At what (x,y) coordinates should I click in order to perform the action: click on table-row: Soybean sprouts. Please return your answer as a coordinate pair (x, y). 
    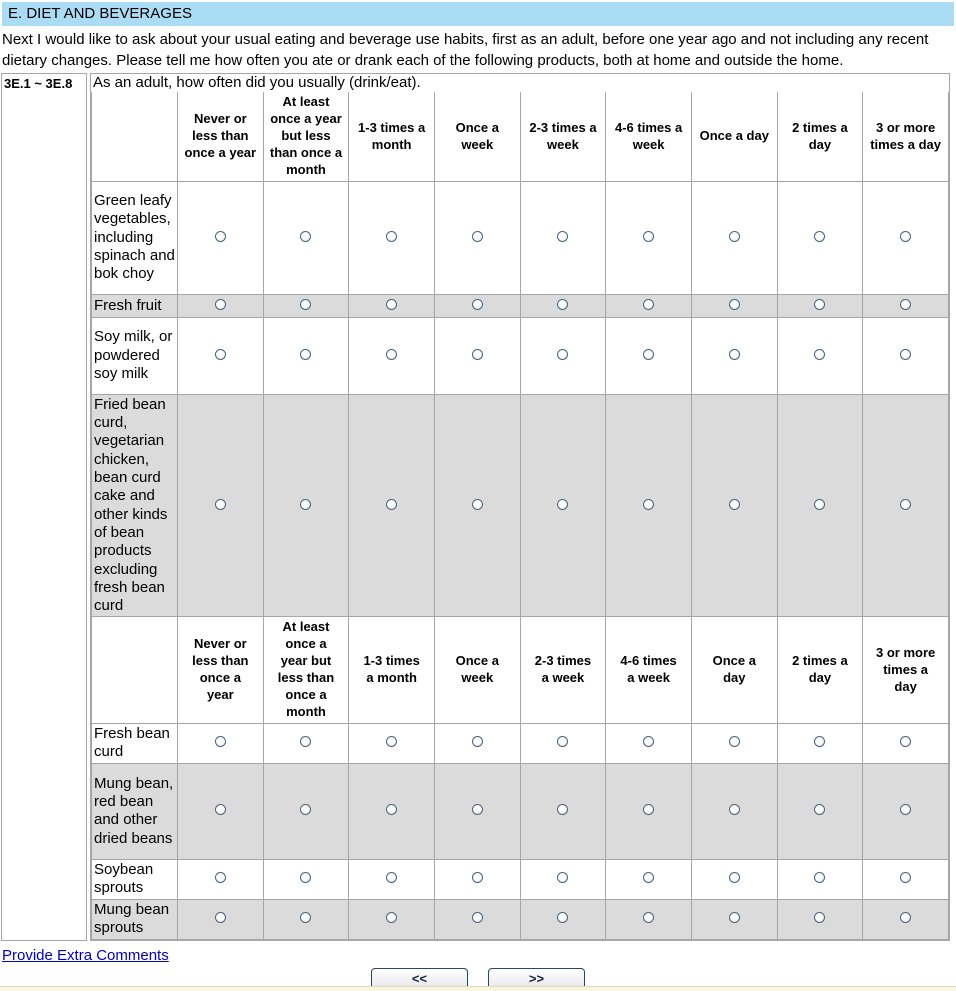
    Looking at the image, I should click on (520, 879).